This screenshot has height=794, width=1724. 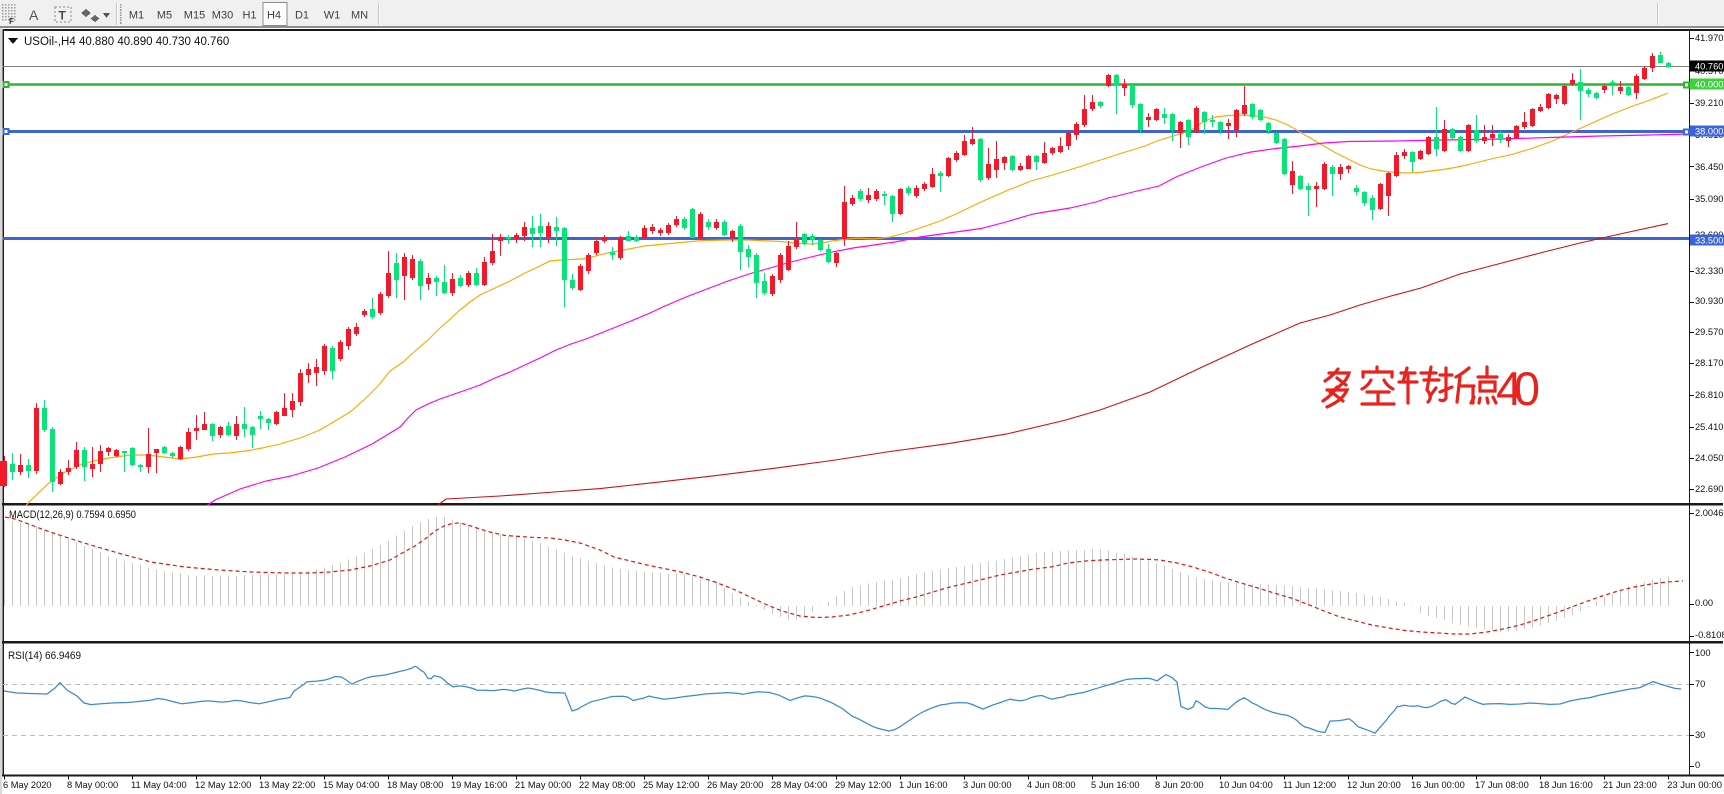 I want to click on svg-text: 22 May 08:00, so click(x=607, y=785).